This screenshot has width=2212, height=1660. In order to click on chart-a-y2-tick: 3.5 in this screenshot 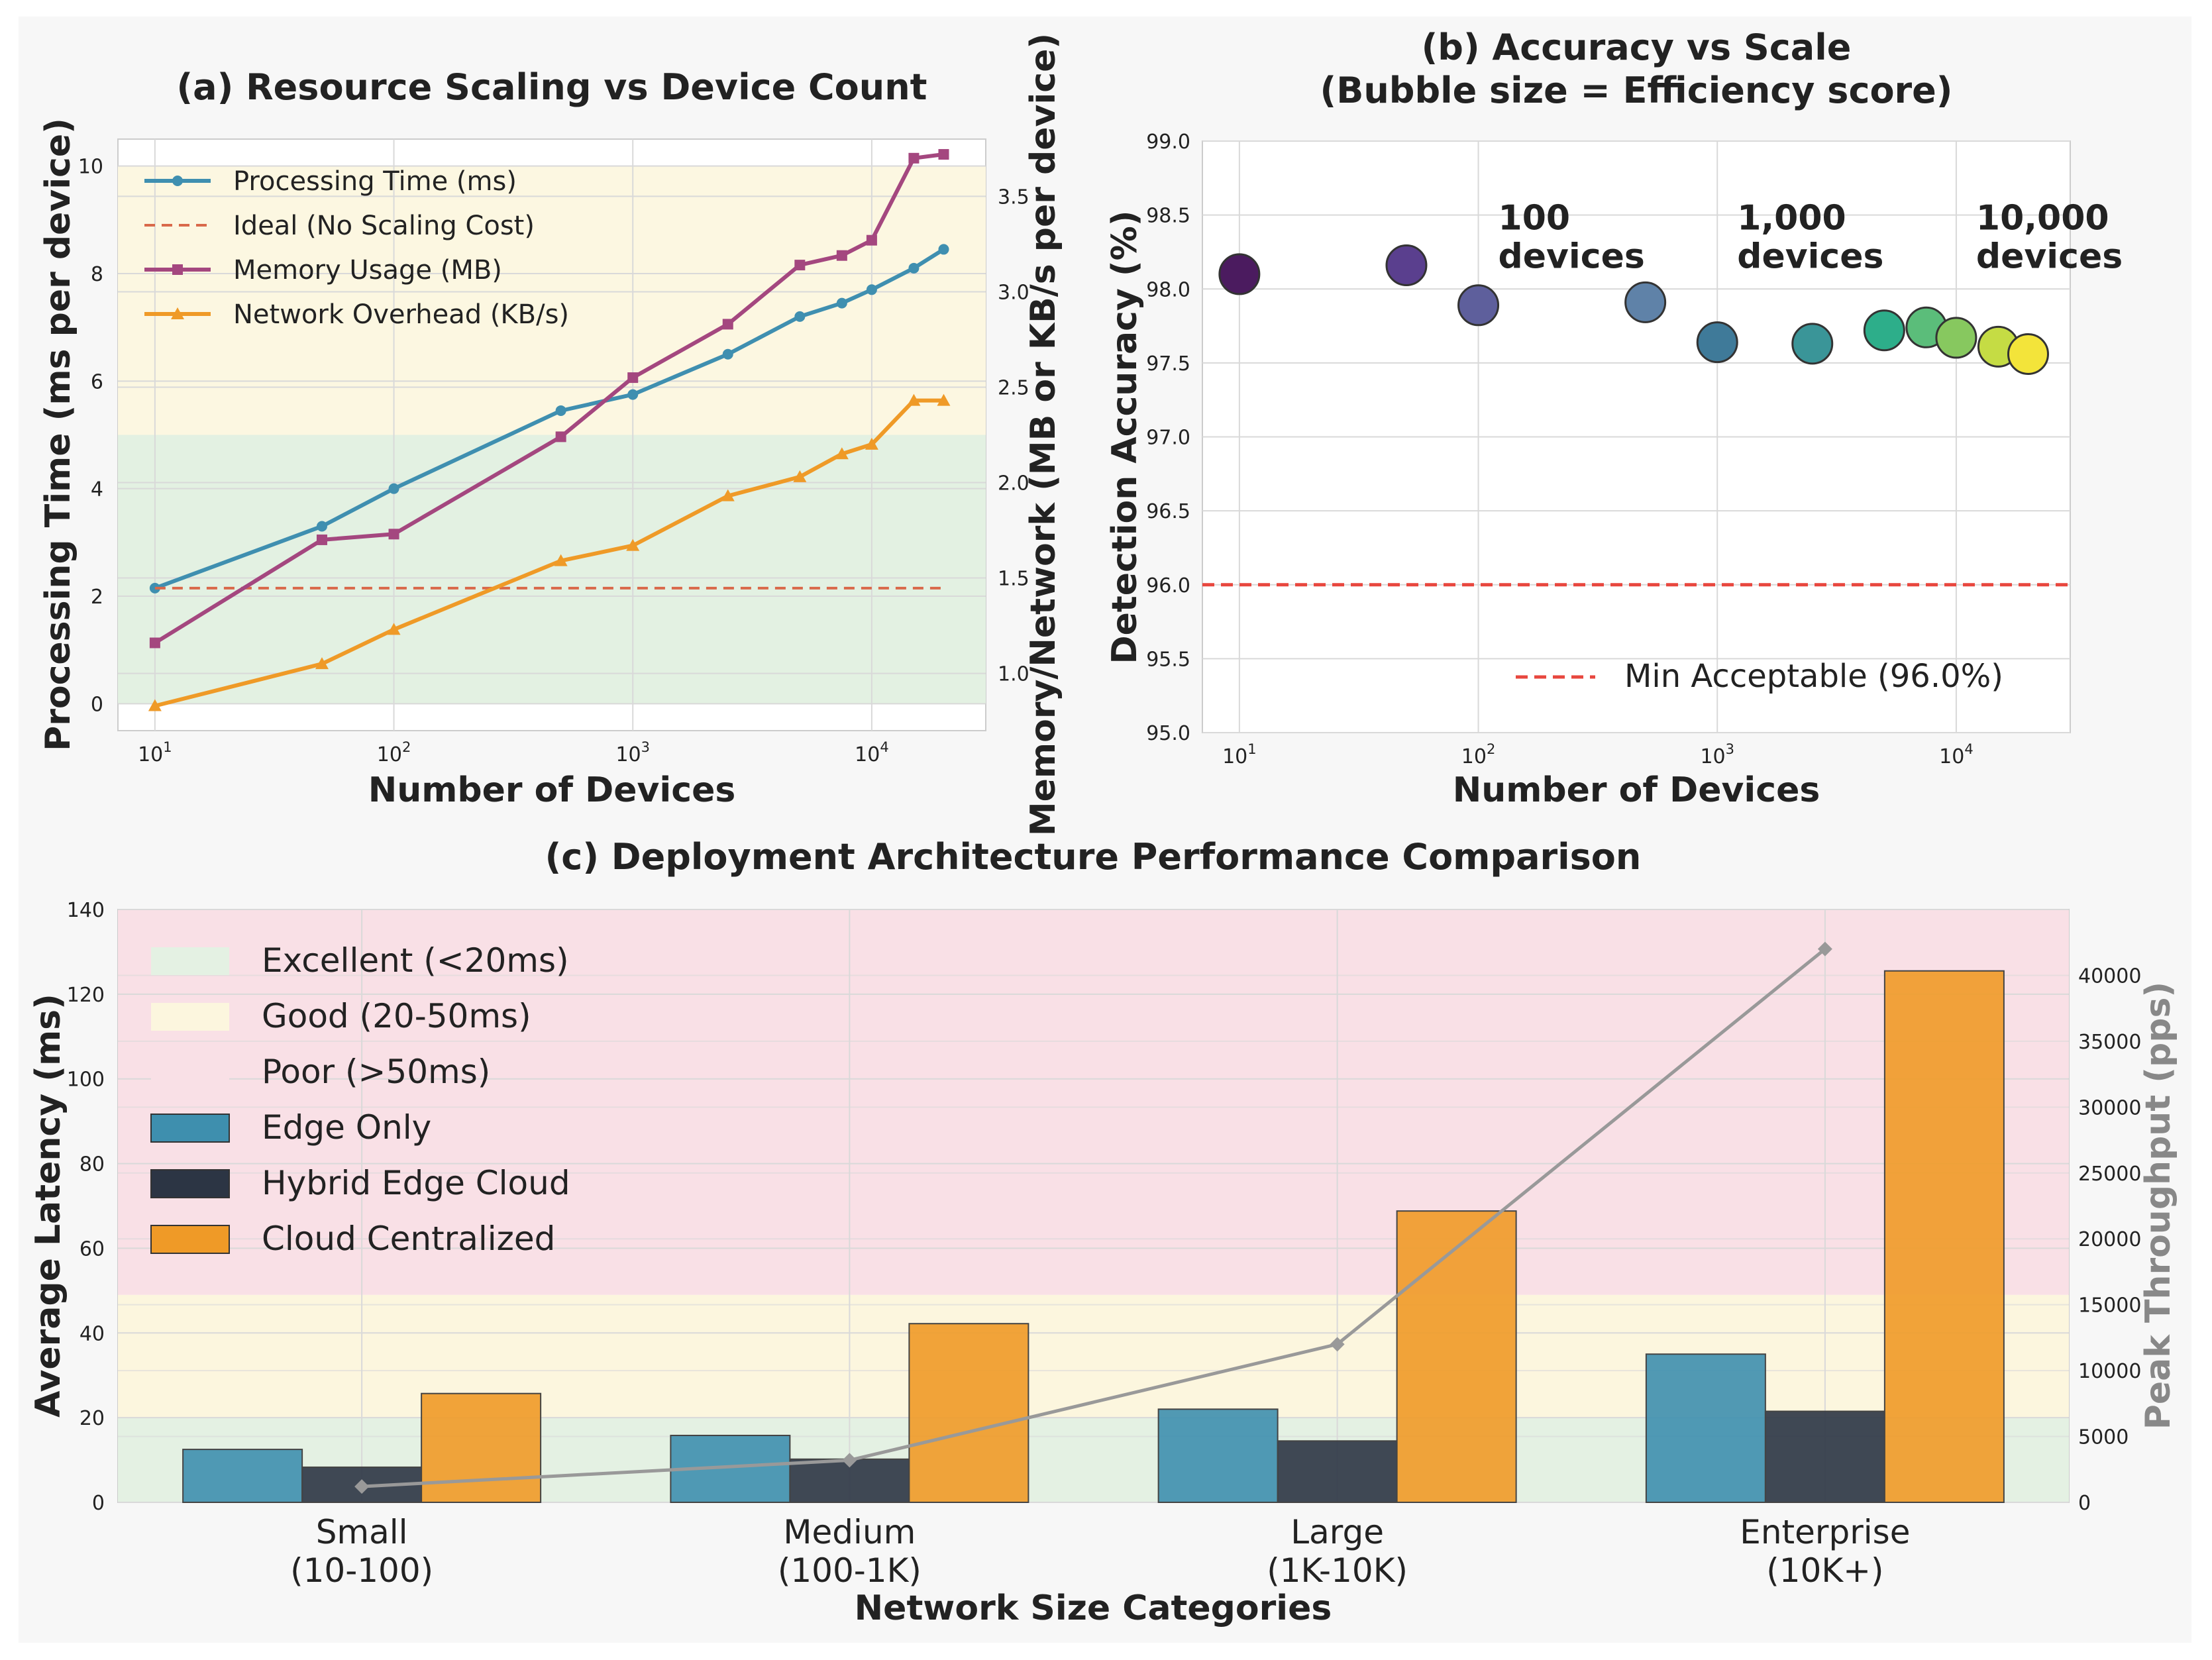, I will do `click(1013, 197)`.